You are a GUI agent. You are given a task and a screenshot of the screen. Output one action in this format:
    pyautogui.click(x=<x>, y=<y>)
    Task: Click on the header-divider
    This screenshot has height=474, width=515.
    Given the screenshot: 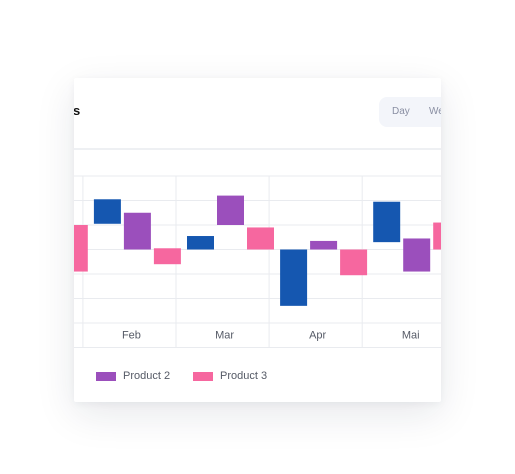 What is the action you would take?
    pyautogui.click(x=257, y=149)
    